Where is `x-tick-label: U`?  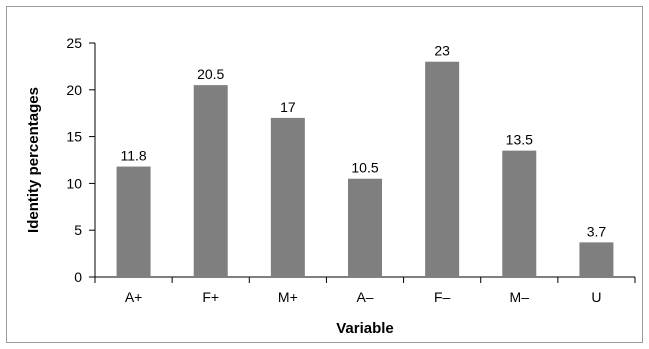
x-tick-label: U is located at coordinates (596, 297).